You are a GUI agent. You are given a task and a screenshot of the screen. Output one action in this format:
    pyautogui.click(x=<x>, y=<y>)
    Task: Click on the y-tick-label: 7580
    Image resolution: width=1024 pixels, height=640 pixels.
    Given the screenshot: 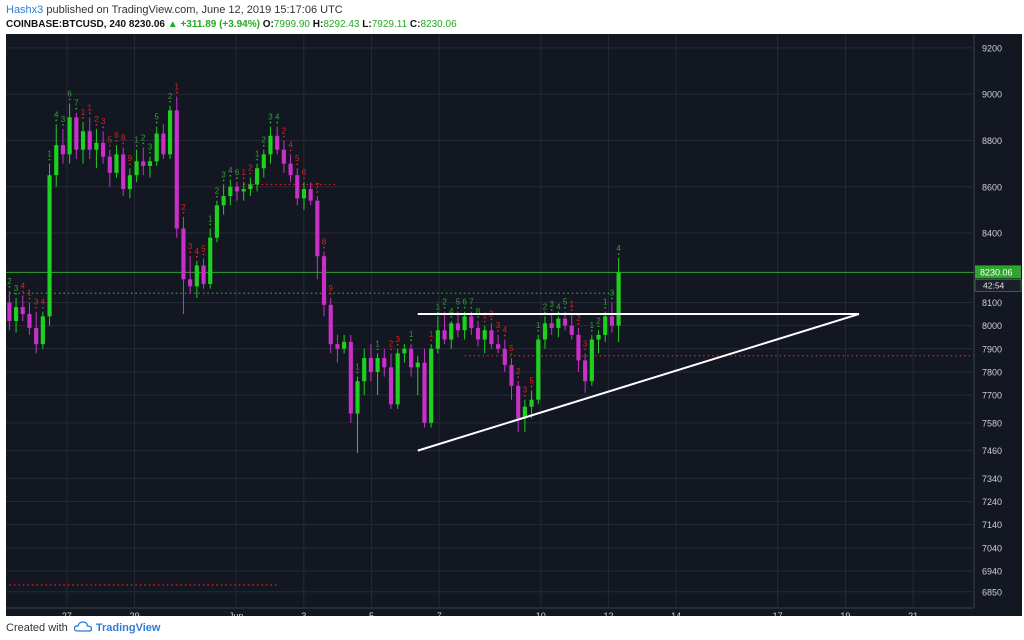 What is the action you would take?
    pyautogui.click(x=992, y=423)
    